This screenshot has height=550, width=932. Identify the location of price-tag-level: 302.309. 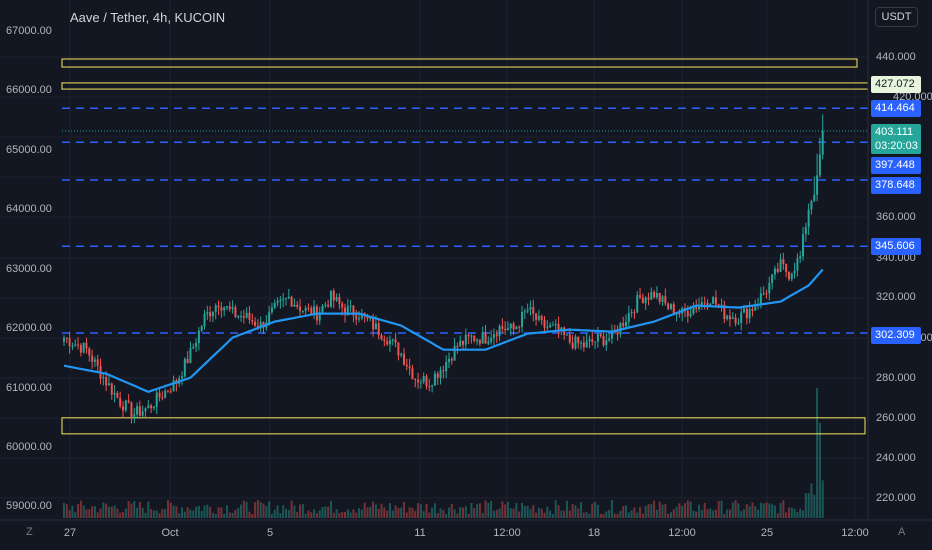
(896, 335).